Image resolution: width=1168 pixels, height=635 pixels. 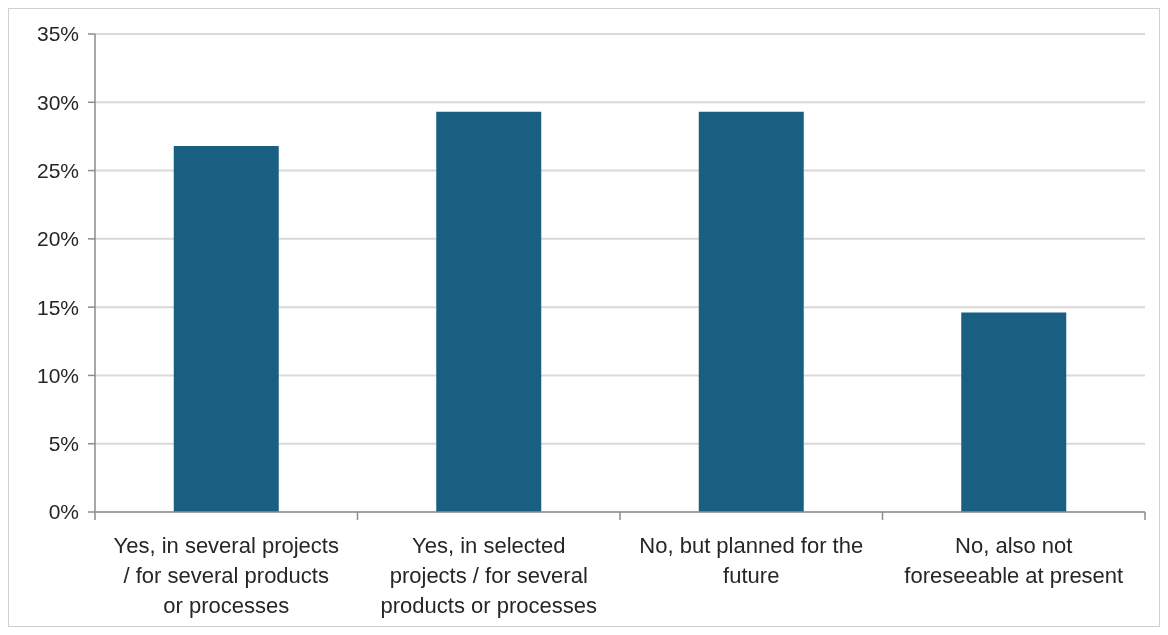 What do you see at coordinates (57, 375) in the screenshot?
I see `y-tick-label: 10%` at bounding box center [57, 375].